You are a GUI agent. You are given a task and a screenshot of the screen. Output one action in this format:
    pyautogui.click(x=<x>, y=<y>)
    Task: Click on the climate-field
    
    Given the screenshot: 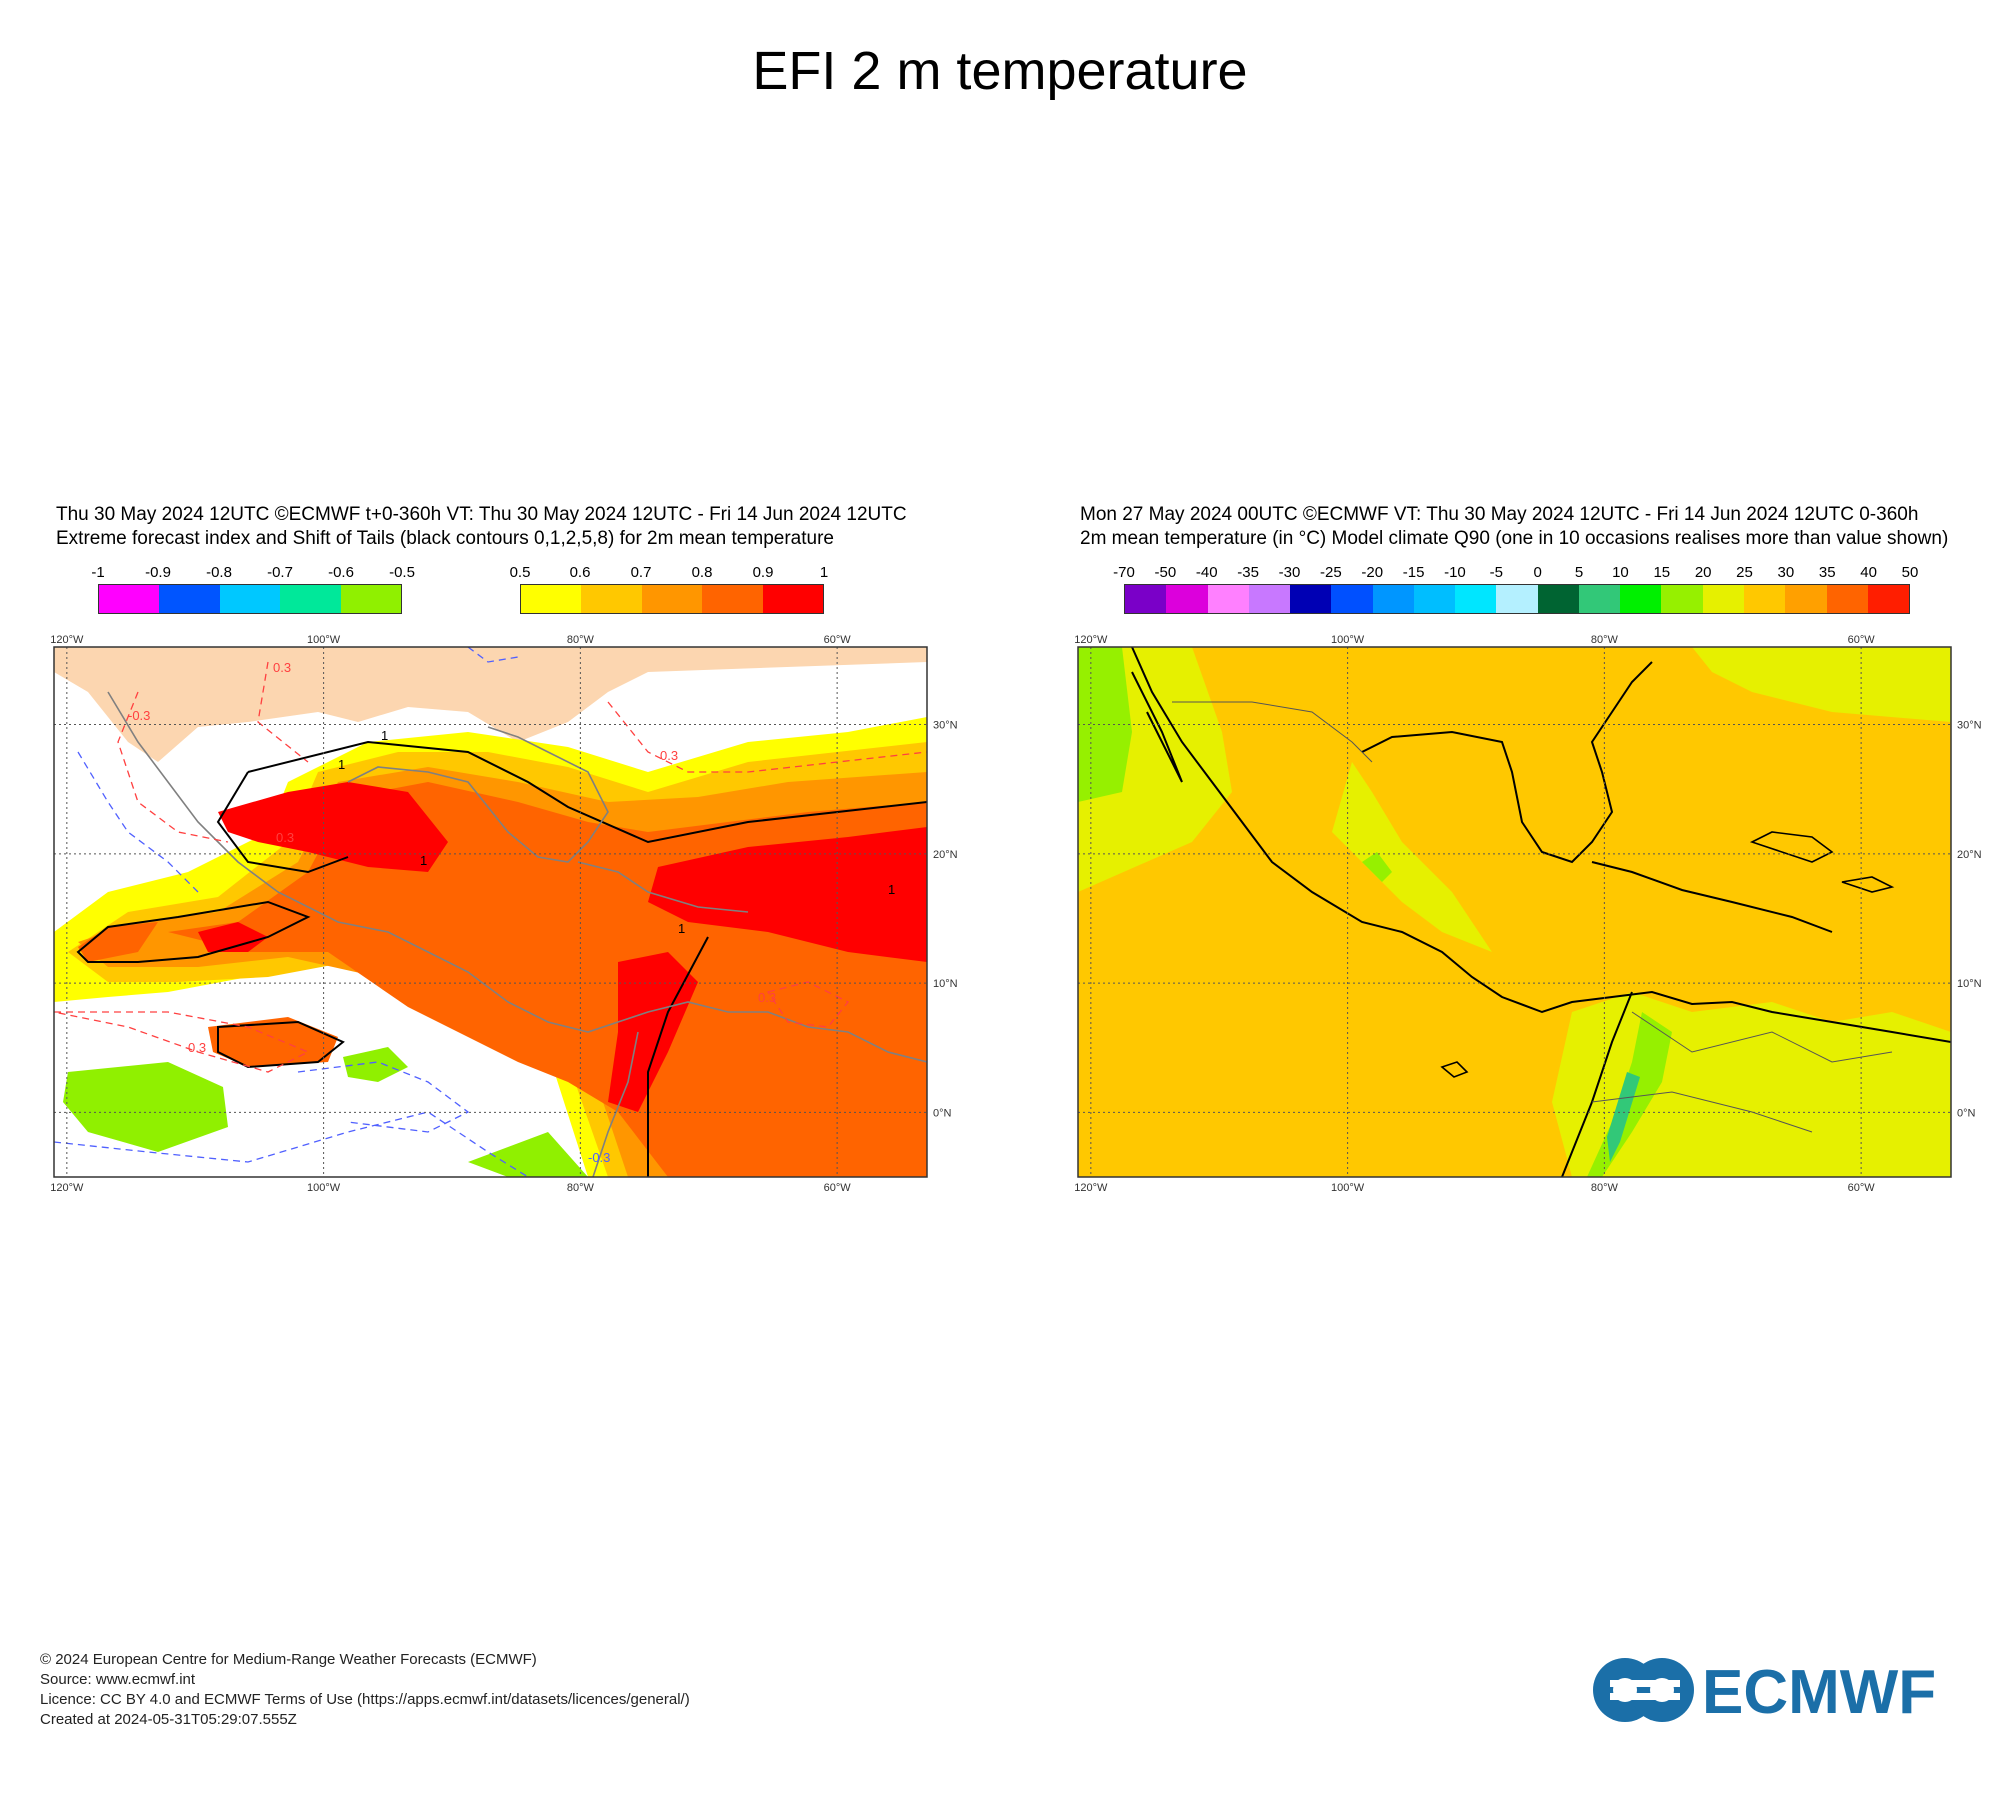 What is the action you would take?
    pyautogui.click(x=1514, y=912)
    